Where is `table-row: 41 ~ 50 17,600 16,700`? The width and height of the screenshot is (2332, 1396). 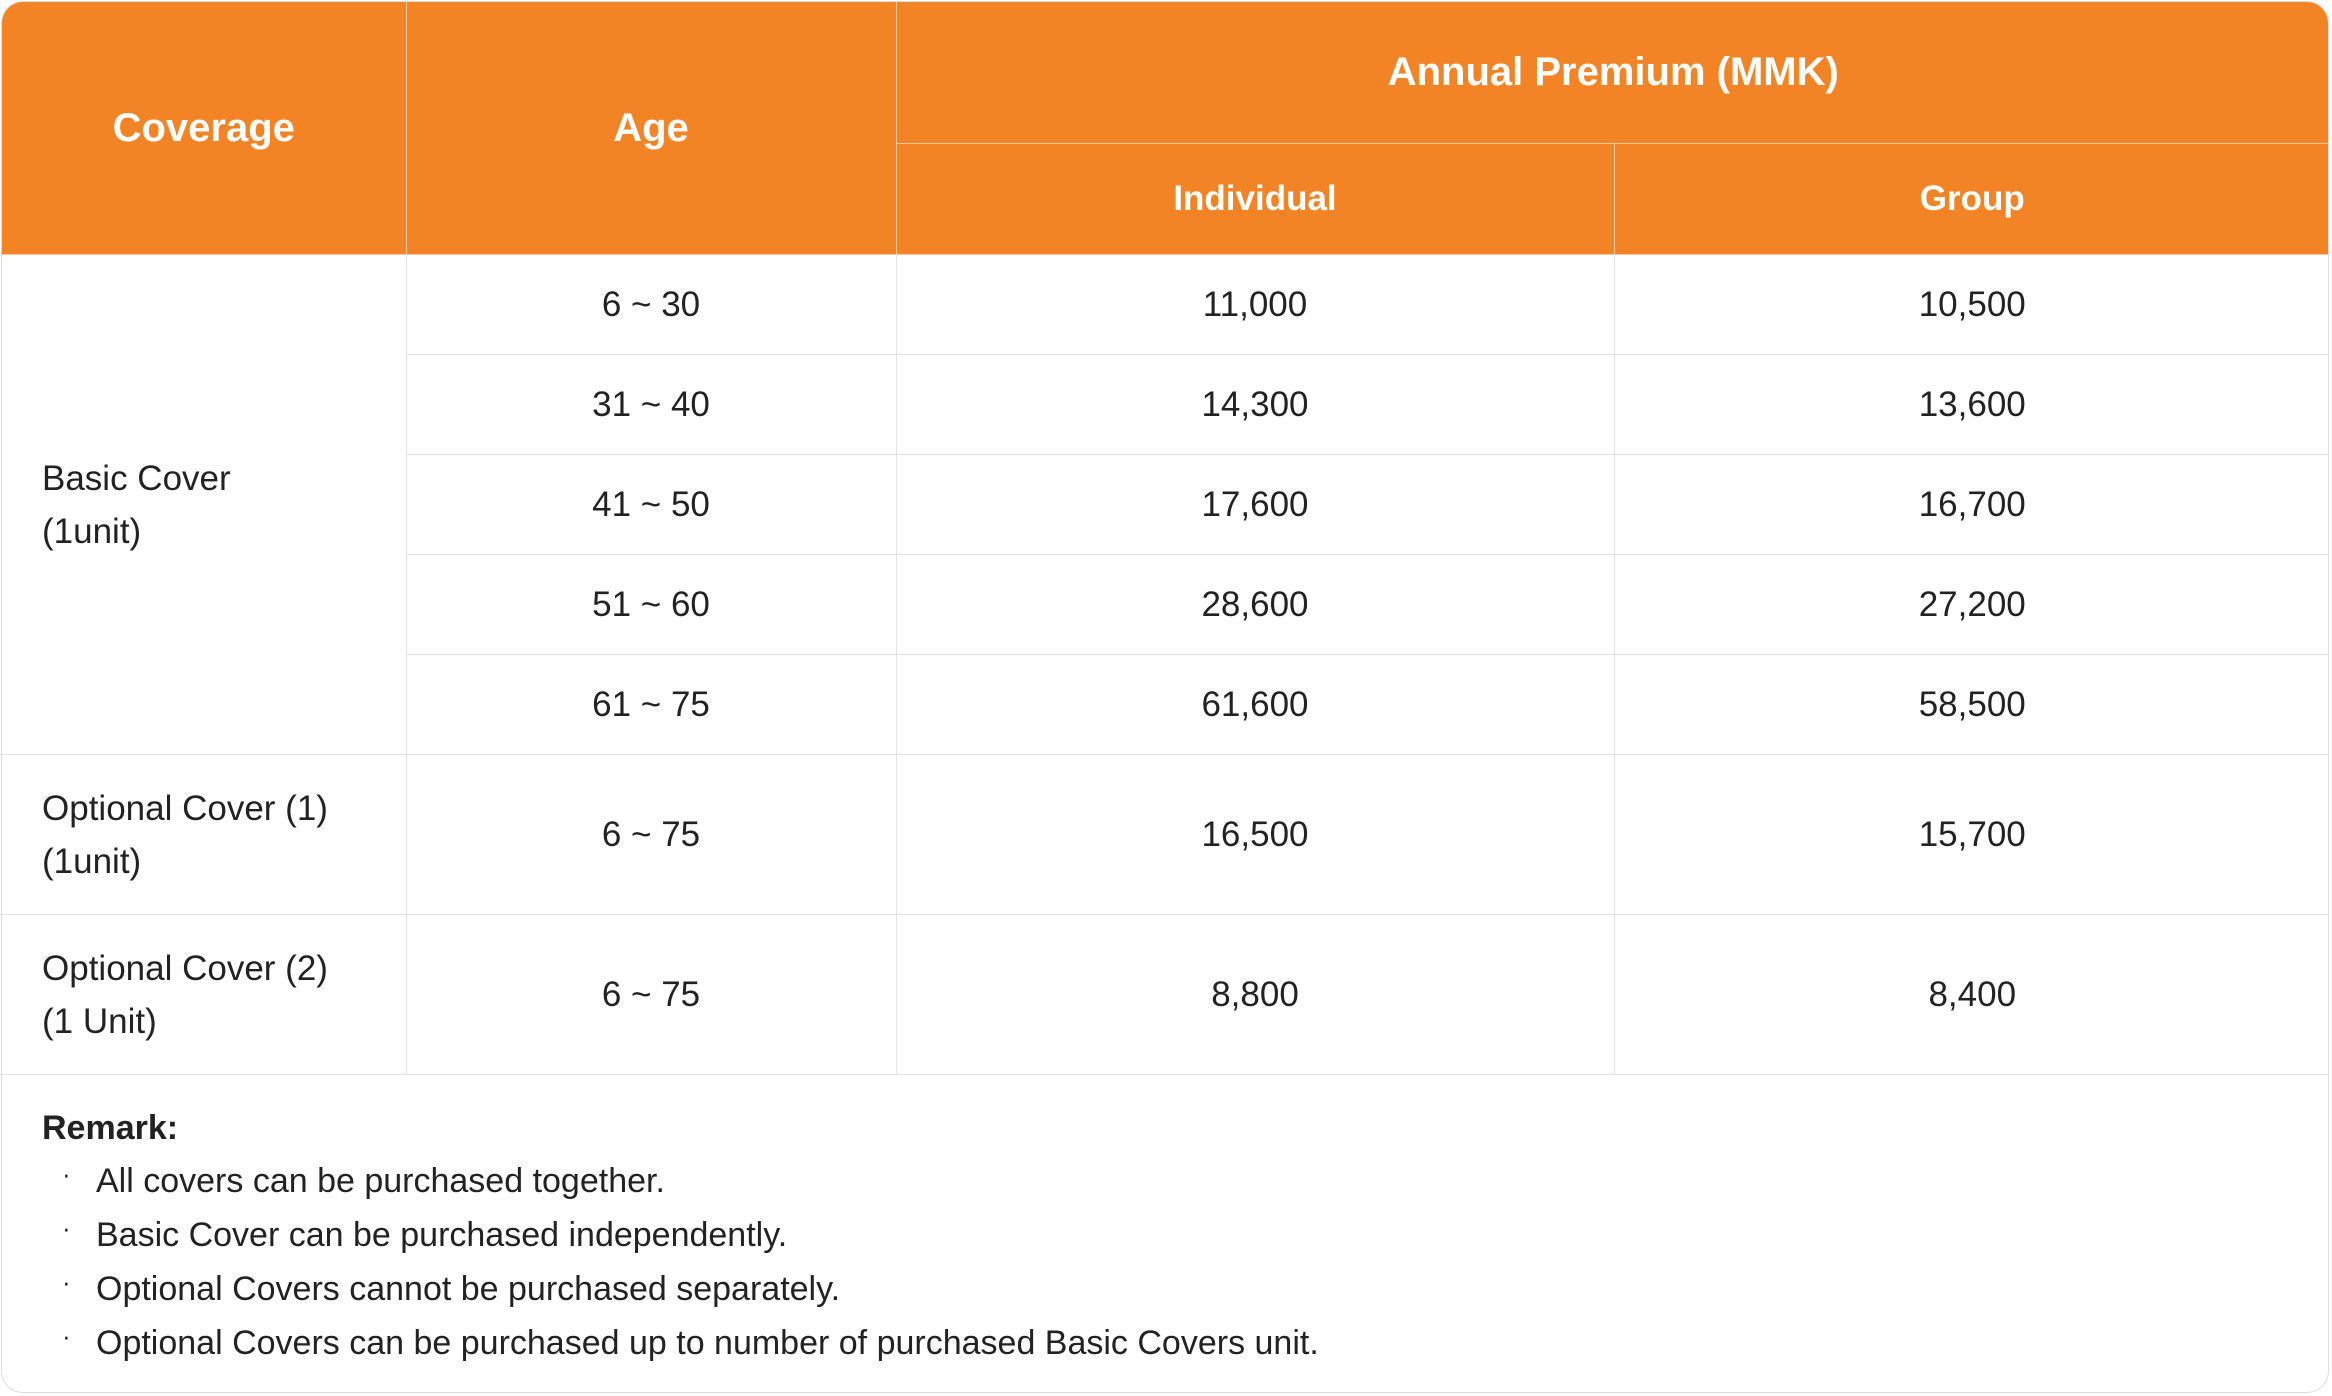 table-row: 41 ~ 50 17,600 16,700 is located at coordinates (1165, 504).